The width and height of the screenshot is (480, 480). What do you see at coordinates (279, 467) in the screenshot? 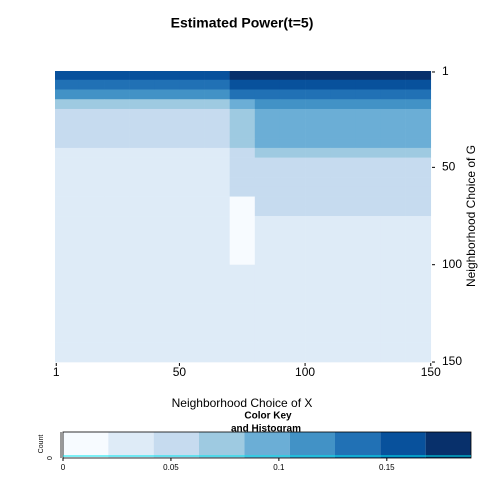
I see `key-tick-label: 0.1` at bounding box center [279, 467].